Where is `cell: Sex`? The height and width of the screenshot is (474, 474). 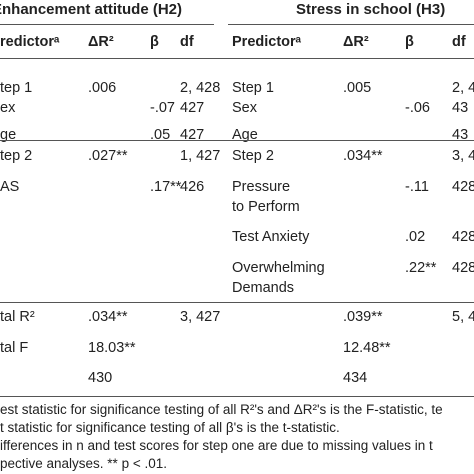 cell: Sex is located at coordinates (244, 108).